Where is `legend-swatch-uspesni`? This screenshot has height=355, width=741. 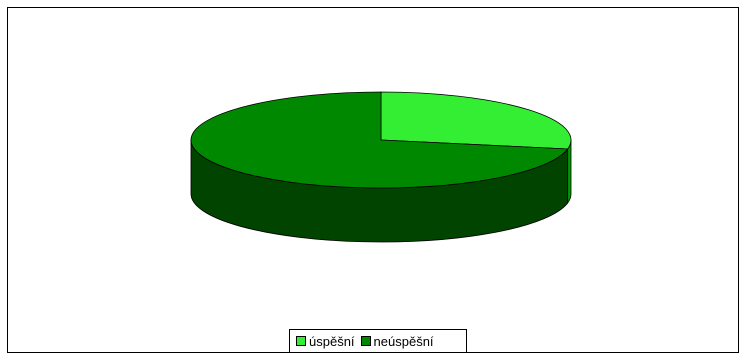
legend-swatch-uspesni is located at coordinates (301, 341).